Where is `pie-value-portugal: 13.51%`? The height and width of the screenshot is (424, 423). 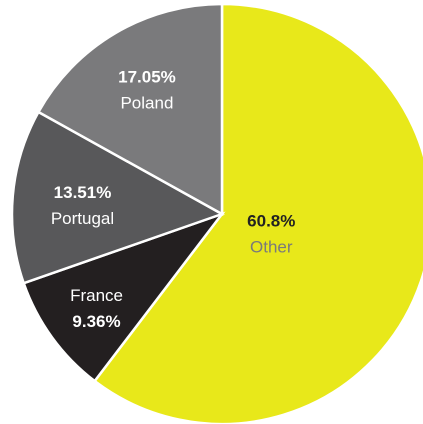 pie-value-portugal: 13.51% is located at coordinates (83, 192).